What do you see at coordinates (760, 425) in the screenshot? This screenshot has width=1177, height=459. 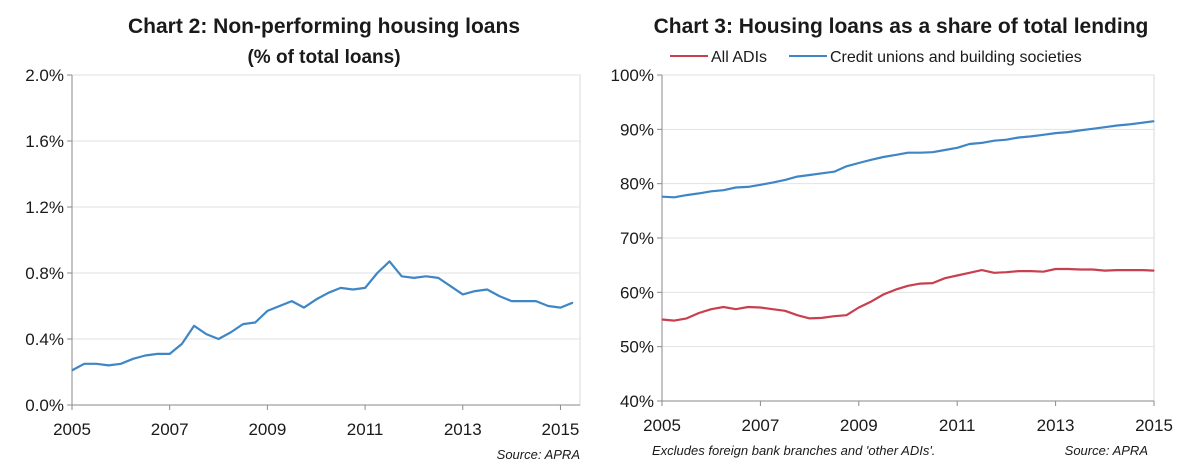 I see `chart3-x-tick-label: 2007` at bounding box center [760, 425].